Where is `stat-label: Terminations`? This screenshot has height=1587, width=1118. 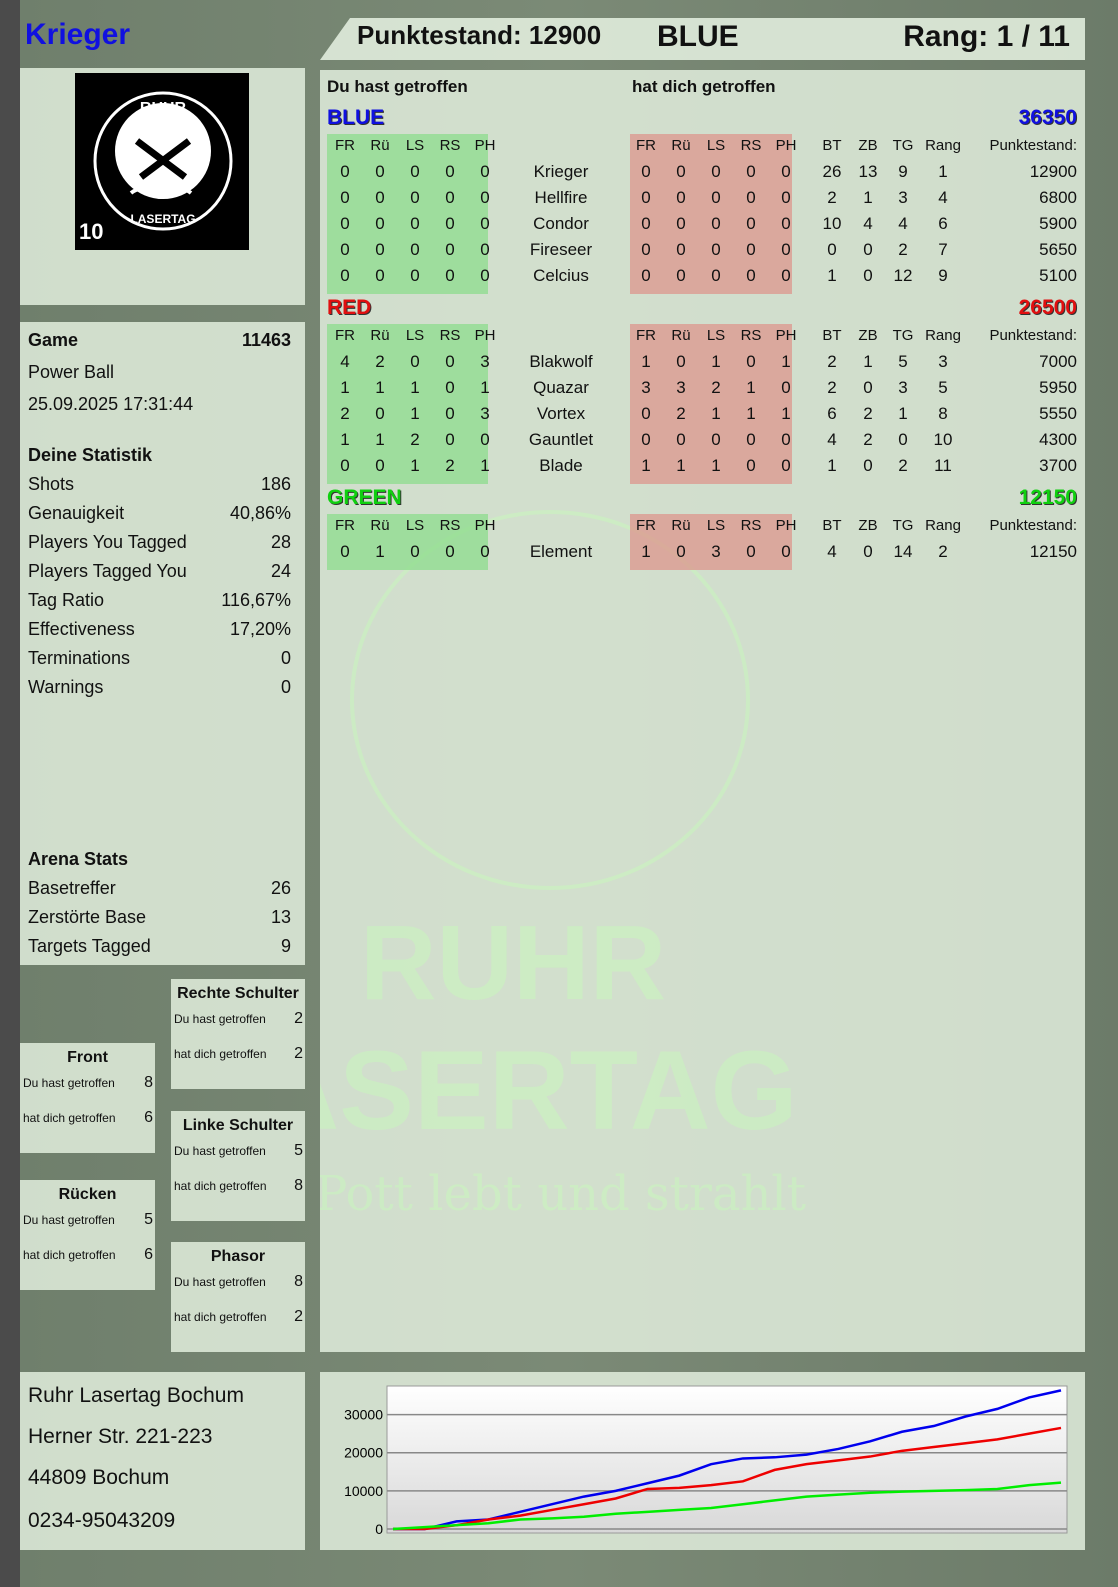 stat-label: Terminations is located at coordinates (79, 658).